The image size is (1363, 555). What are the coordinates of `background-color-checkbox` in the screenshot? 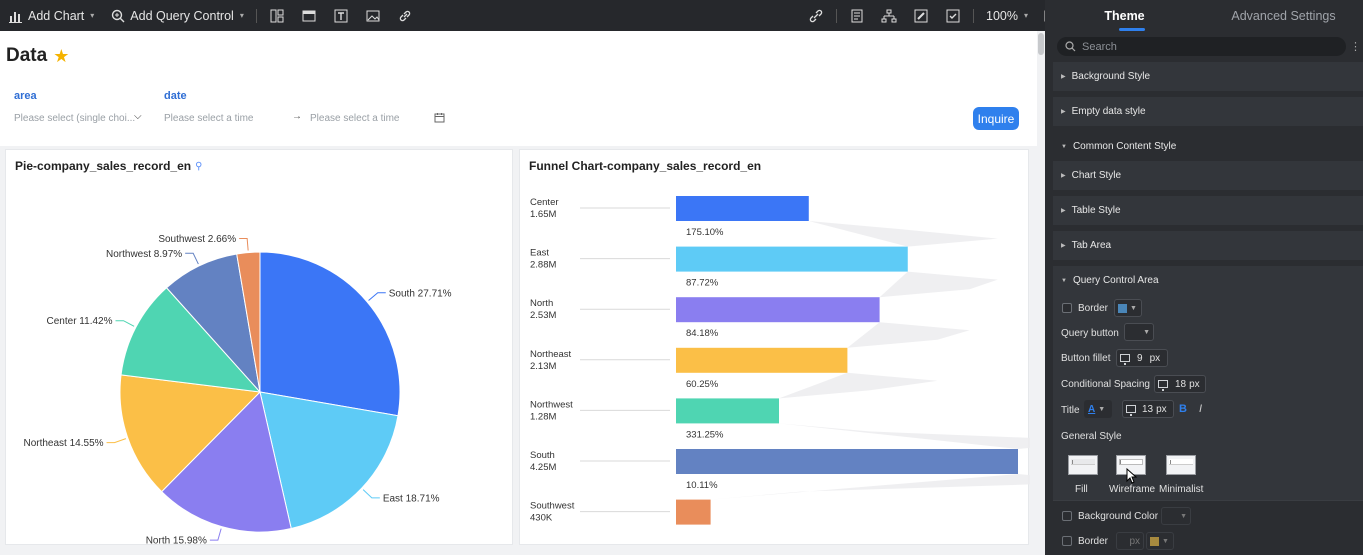 It's located at (1067, 516).